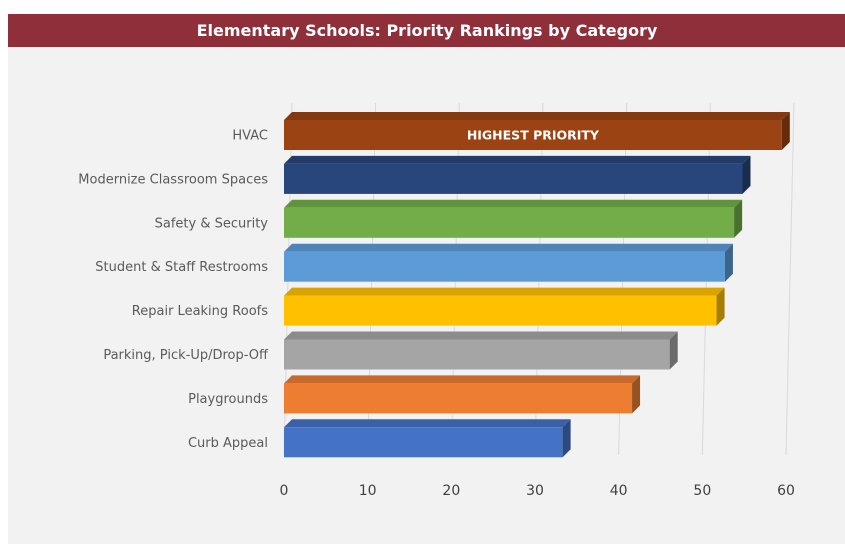 The image size is (845, 544). I want to click on category-label: Student & Staff Restrooms, so click(181, 267).